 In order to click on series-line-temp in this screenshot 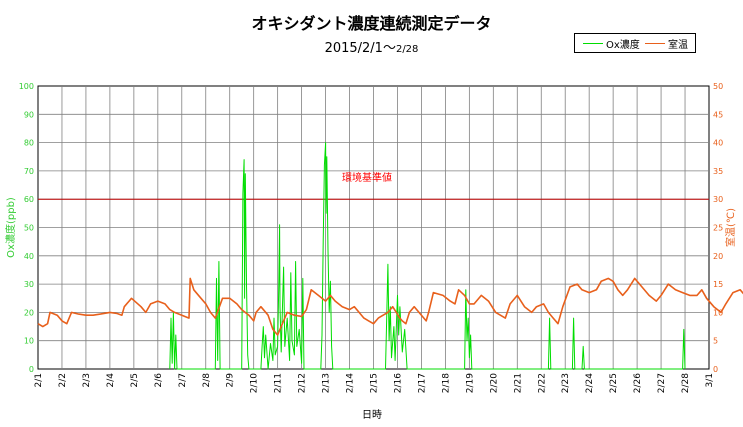, I will do `click(390, 306)`.